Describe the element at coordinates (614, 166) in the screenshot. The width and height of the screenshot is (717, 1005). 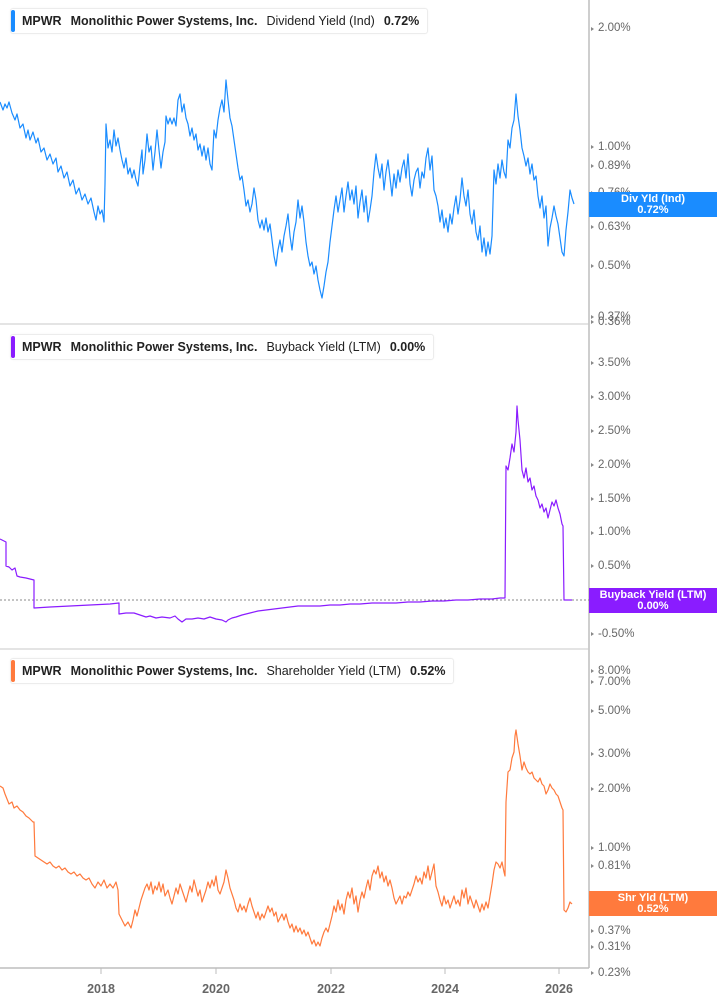
I see `y-tick-label: 0.89%` at that location.